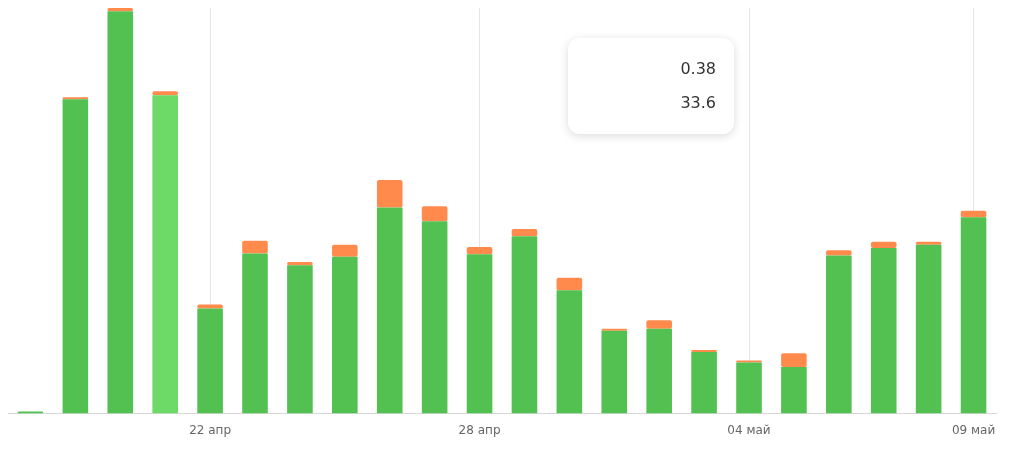 This screenshot has width=1015, height=452. Describe the element at coordinates (651, 86) in the screenshot. I see `tooltip-card: 0.38 33.6` at that location.